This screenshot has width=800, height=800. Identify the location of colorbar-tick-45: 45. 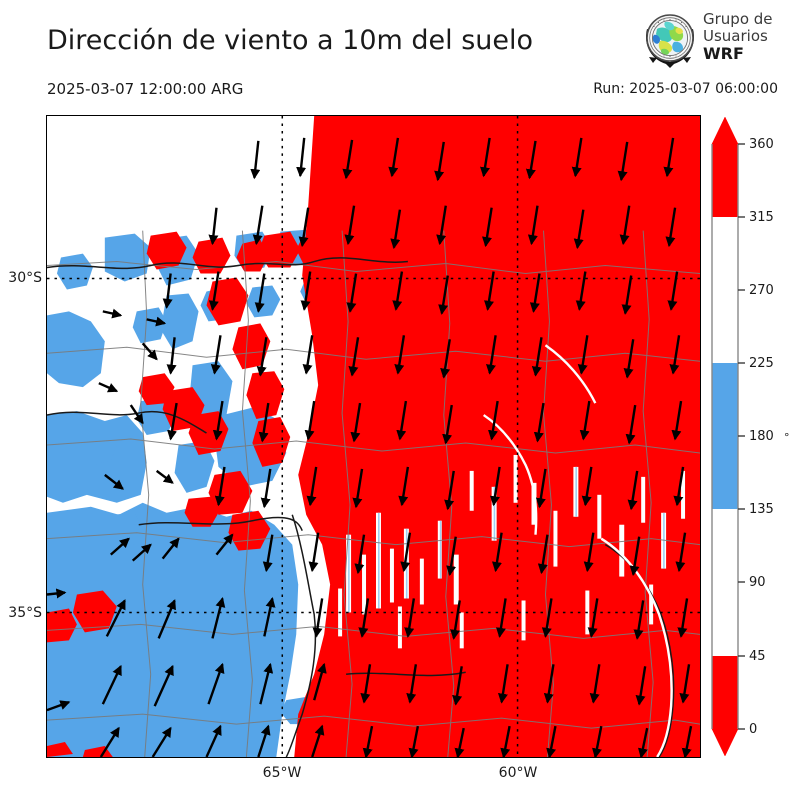
(757, 656).